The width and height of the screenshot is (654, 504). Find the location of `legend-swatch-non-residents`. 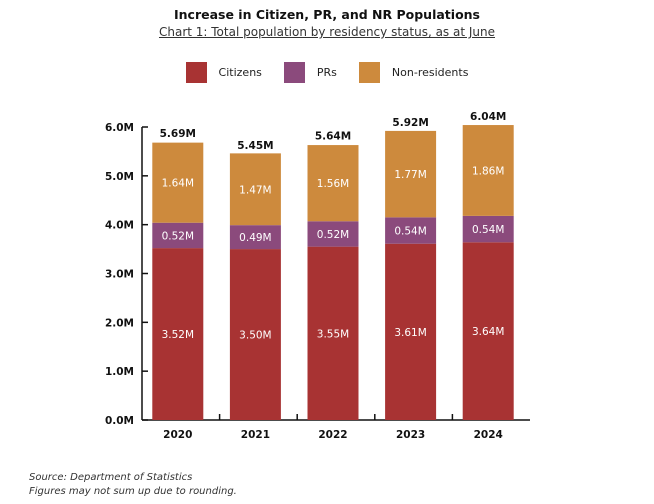

legend-swatch-non-residents is located at coordinates (369, 72).